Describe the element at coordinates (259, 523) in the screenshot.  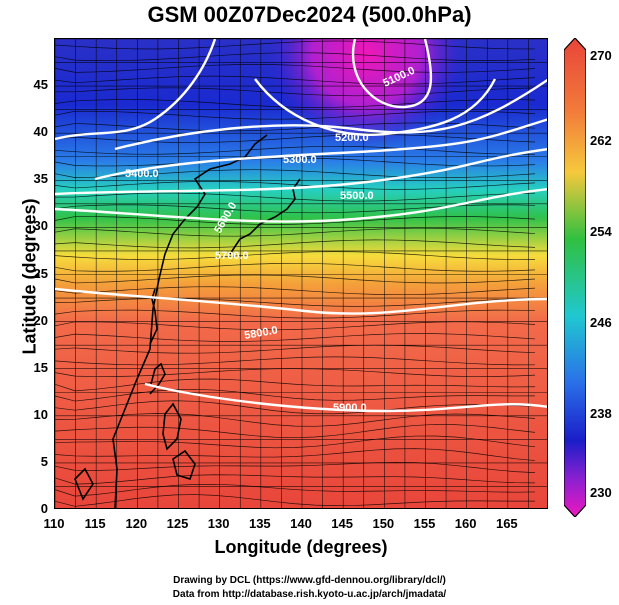
I see `x-tick-label: 135` at that location.